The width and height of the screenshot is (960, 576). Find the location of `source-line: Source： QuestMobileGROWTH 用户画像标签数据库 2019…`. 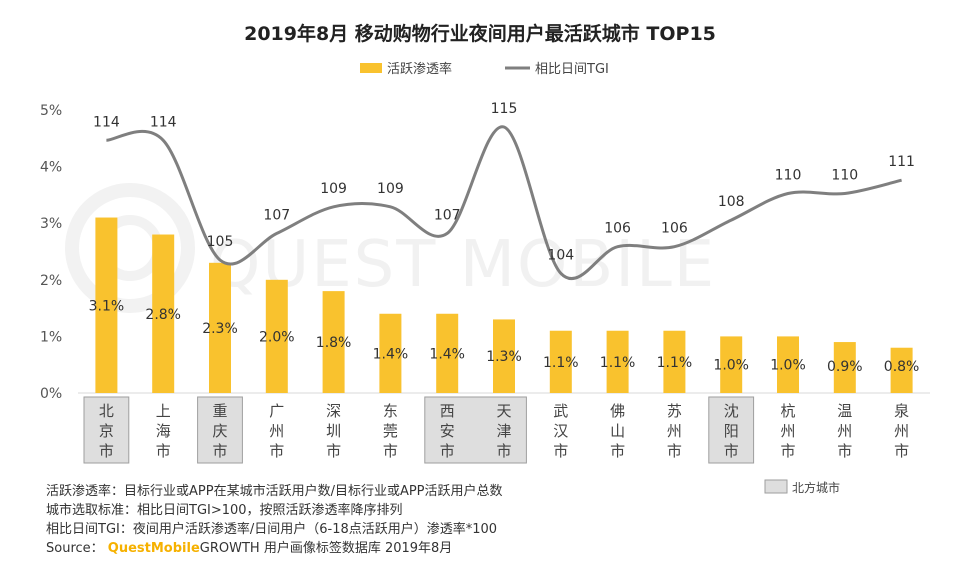

source-line: Source： QuestMobileGROWTH 用户画像标签数据库 2019… is located at coordinates (274, 548).